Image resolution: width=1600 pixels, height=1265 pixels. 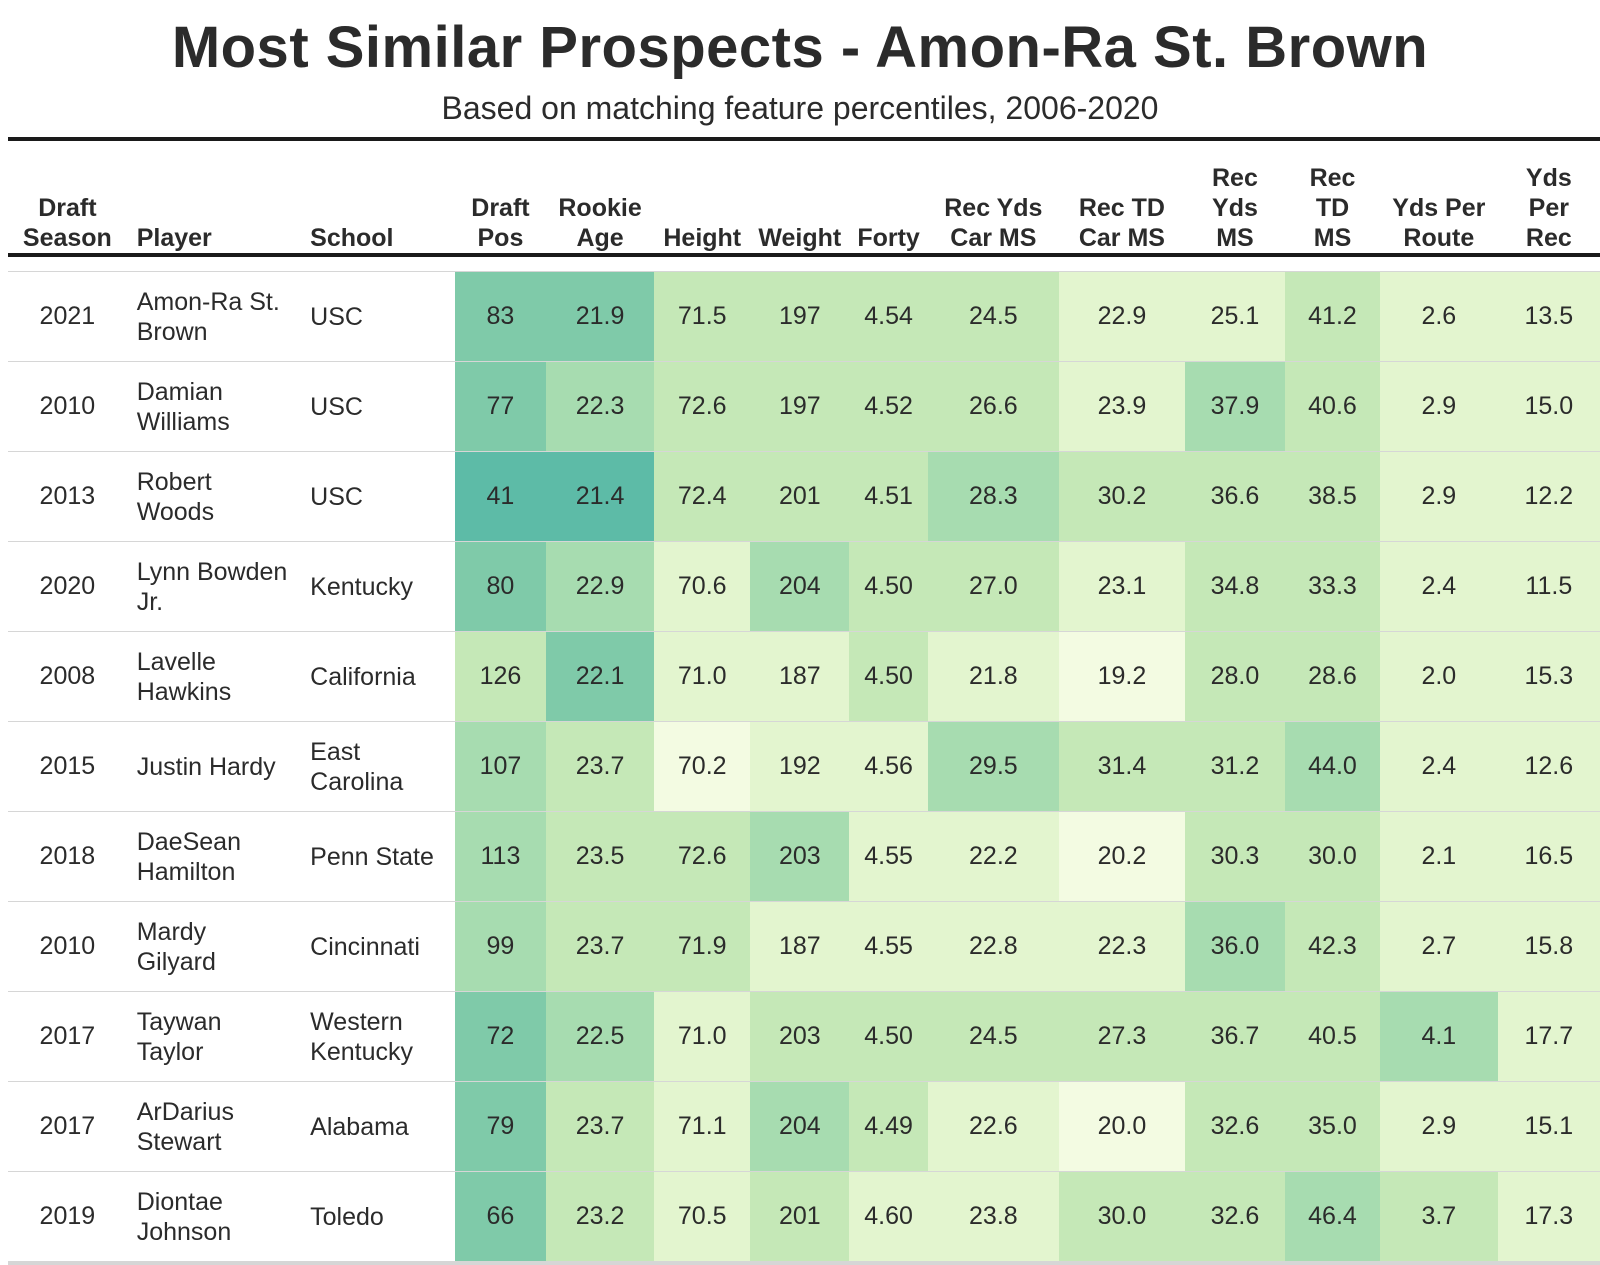 I want to click on column-header-rec-td-car-ms: Rec TD Car MS, so click(x=1122, y=204).